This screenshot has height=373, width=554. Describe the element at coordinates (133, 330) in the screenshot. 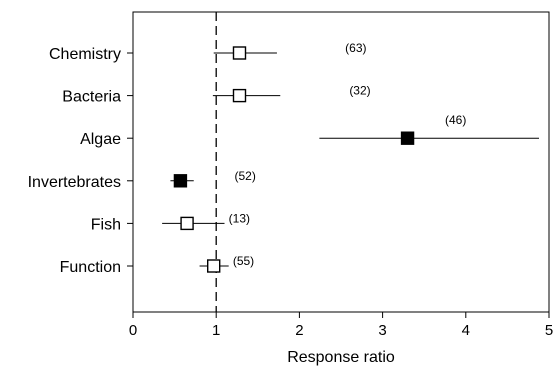

I see `x-tick-label: 0` at that location.